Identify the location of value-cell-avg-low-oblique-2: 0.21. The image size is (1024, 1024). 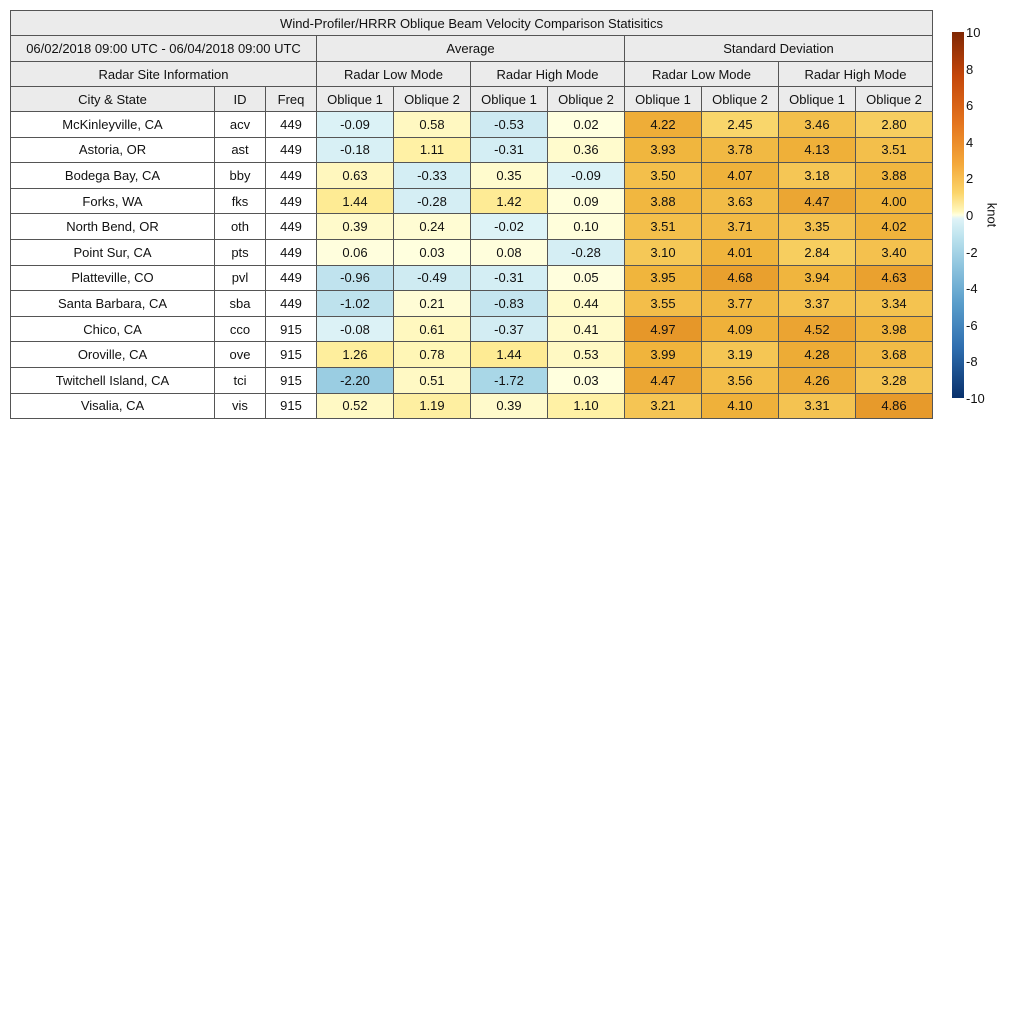
(432, 303).